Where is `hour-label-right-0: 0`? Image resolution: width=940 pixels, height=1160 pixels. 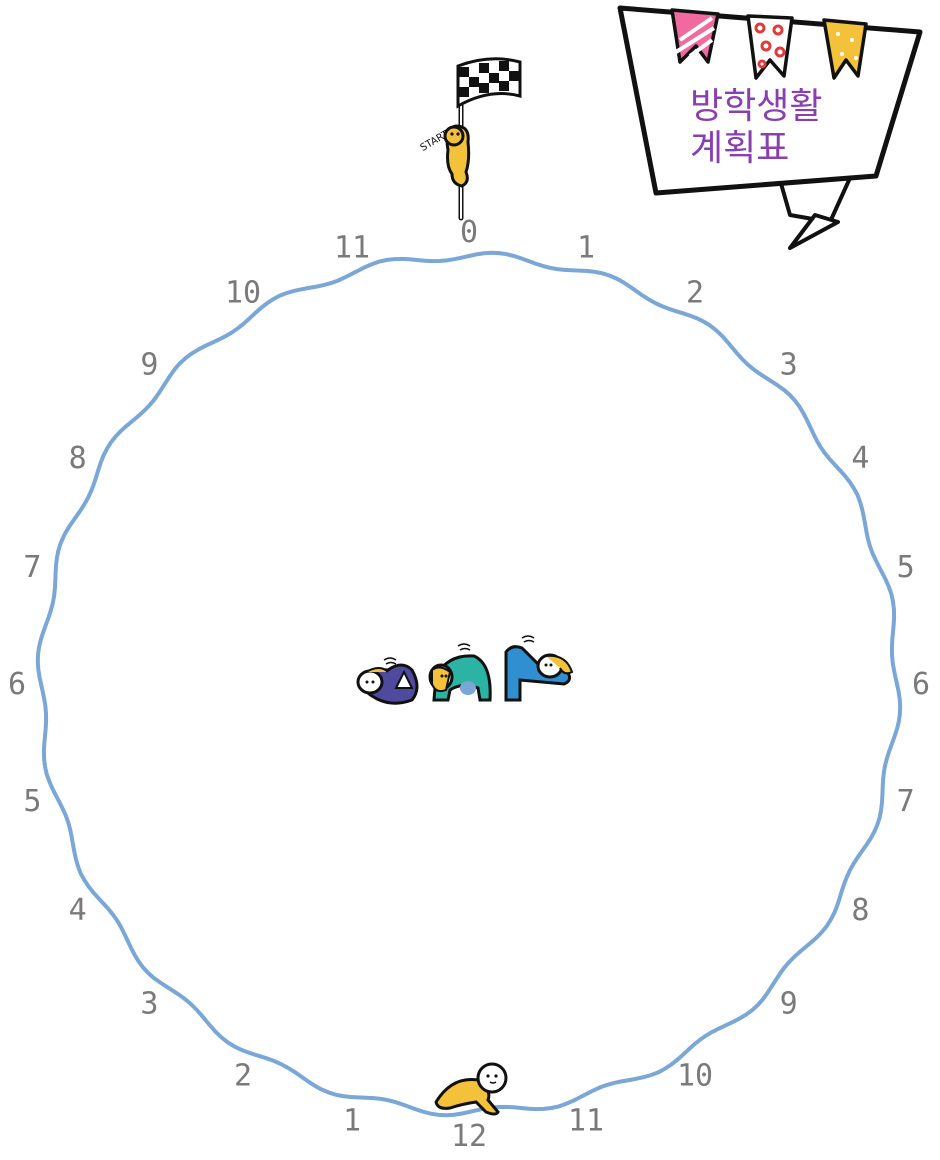 hour-label-right-0: 0 is located at coordinates (469, 232).